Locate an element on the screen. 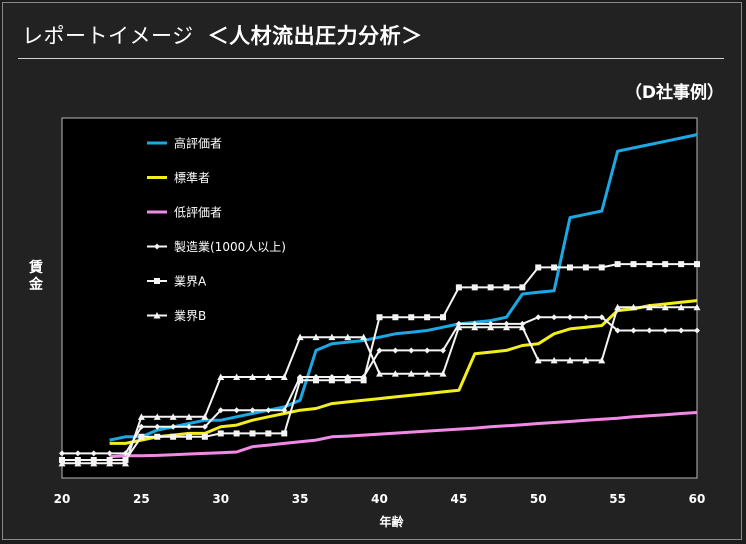 The image size is (746, 544). x-tick-label: 55 is located at coordinates (617, 499).